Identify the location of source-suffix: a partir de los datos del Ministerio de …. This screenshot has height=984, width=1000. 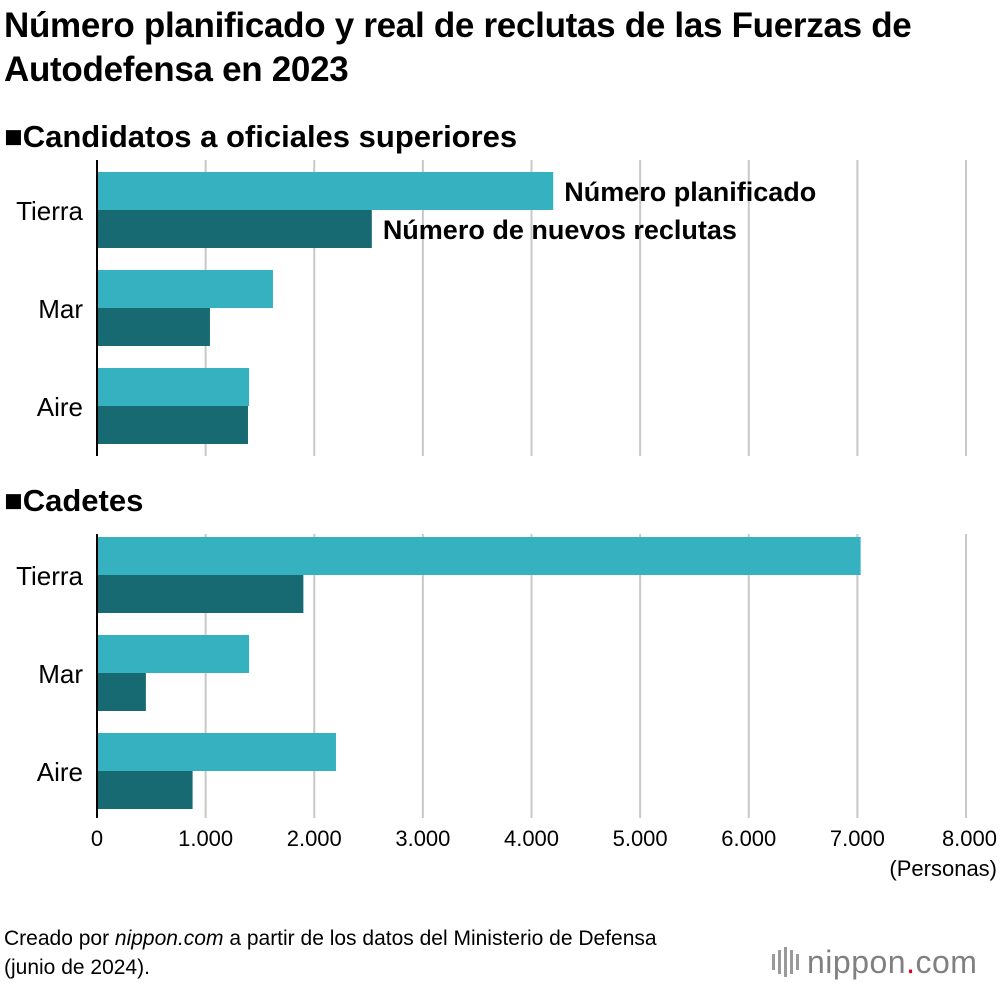
(330, 953).